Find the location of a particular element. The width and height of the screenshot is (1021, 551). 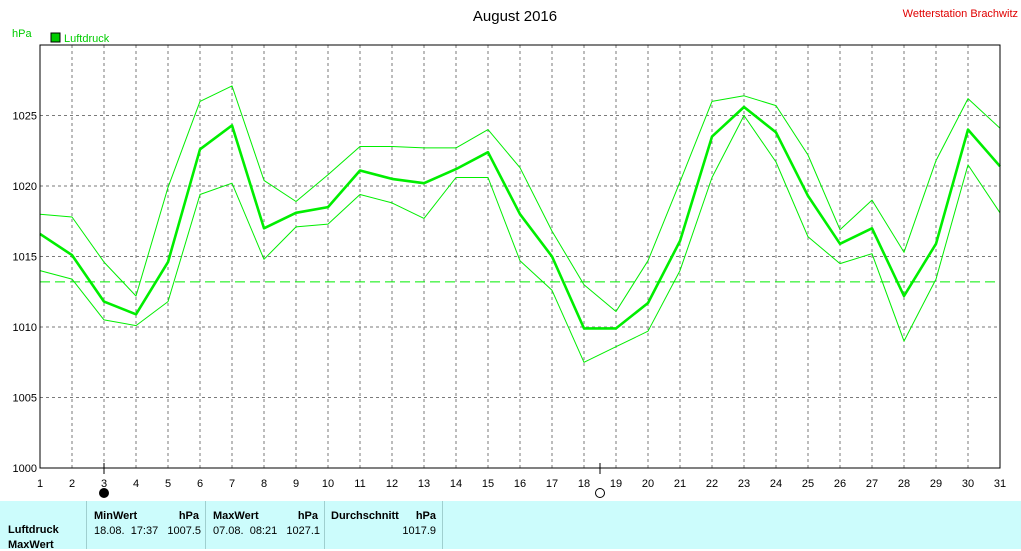

min-header: MinWert is located at coordinates (116, 516).